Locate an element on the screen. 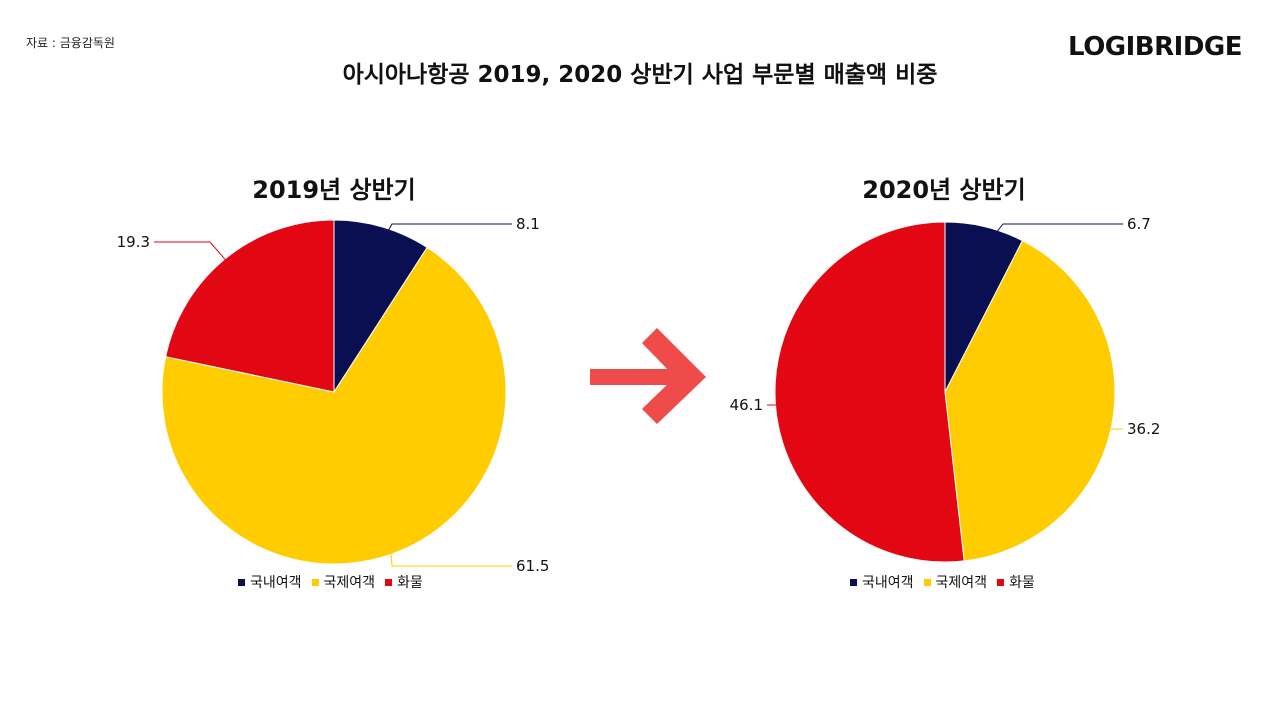 The height and width of the screenshot is (720, 1280). legend-2020: 국내여객 국제여객 화물 is located at coordinates (942, 582).